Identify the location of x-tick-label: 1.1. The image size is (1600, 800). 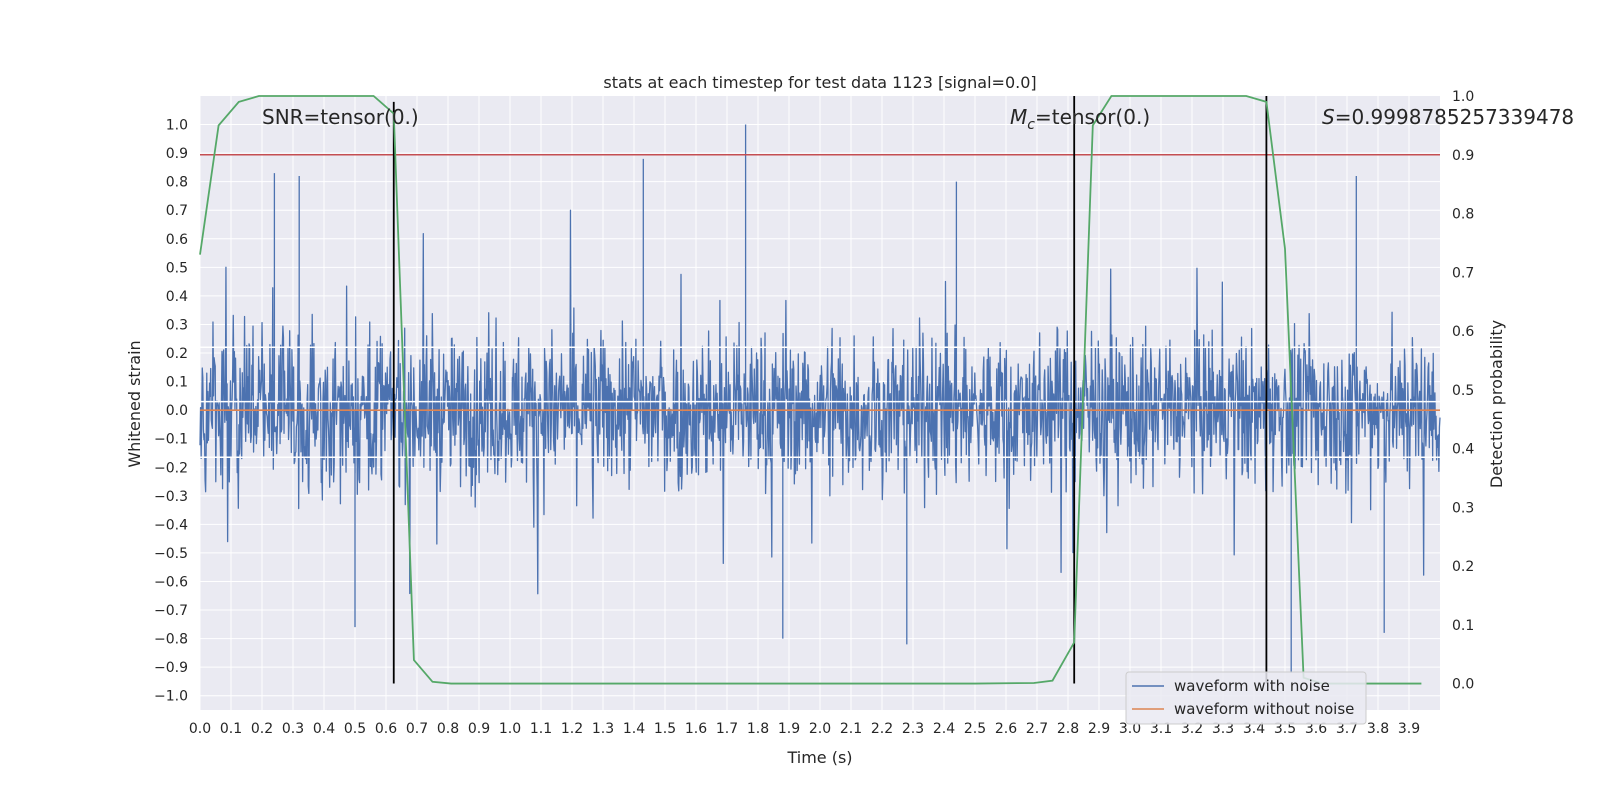
(541, 729).